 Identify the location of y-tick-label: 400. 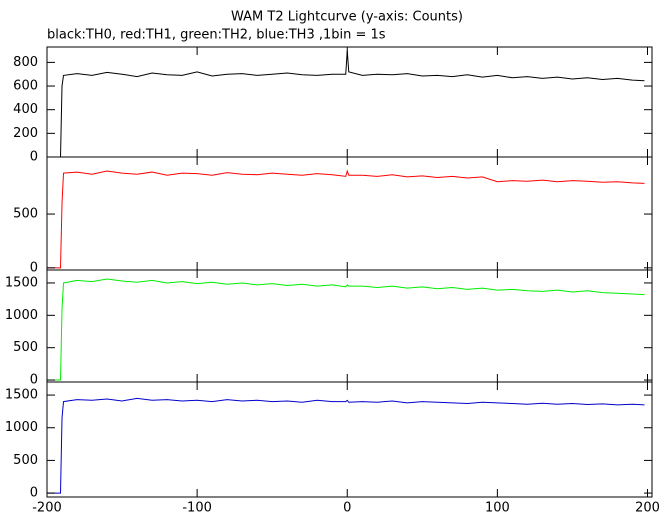
(25, 109).